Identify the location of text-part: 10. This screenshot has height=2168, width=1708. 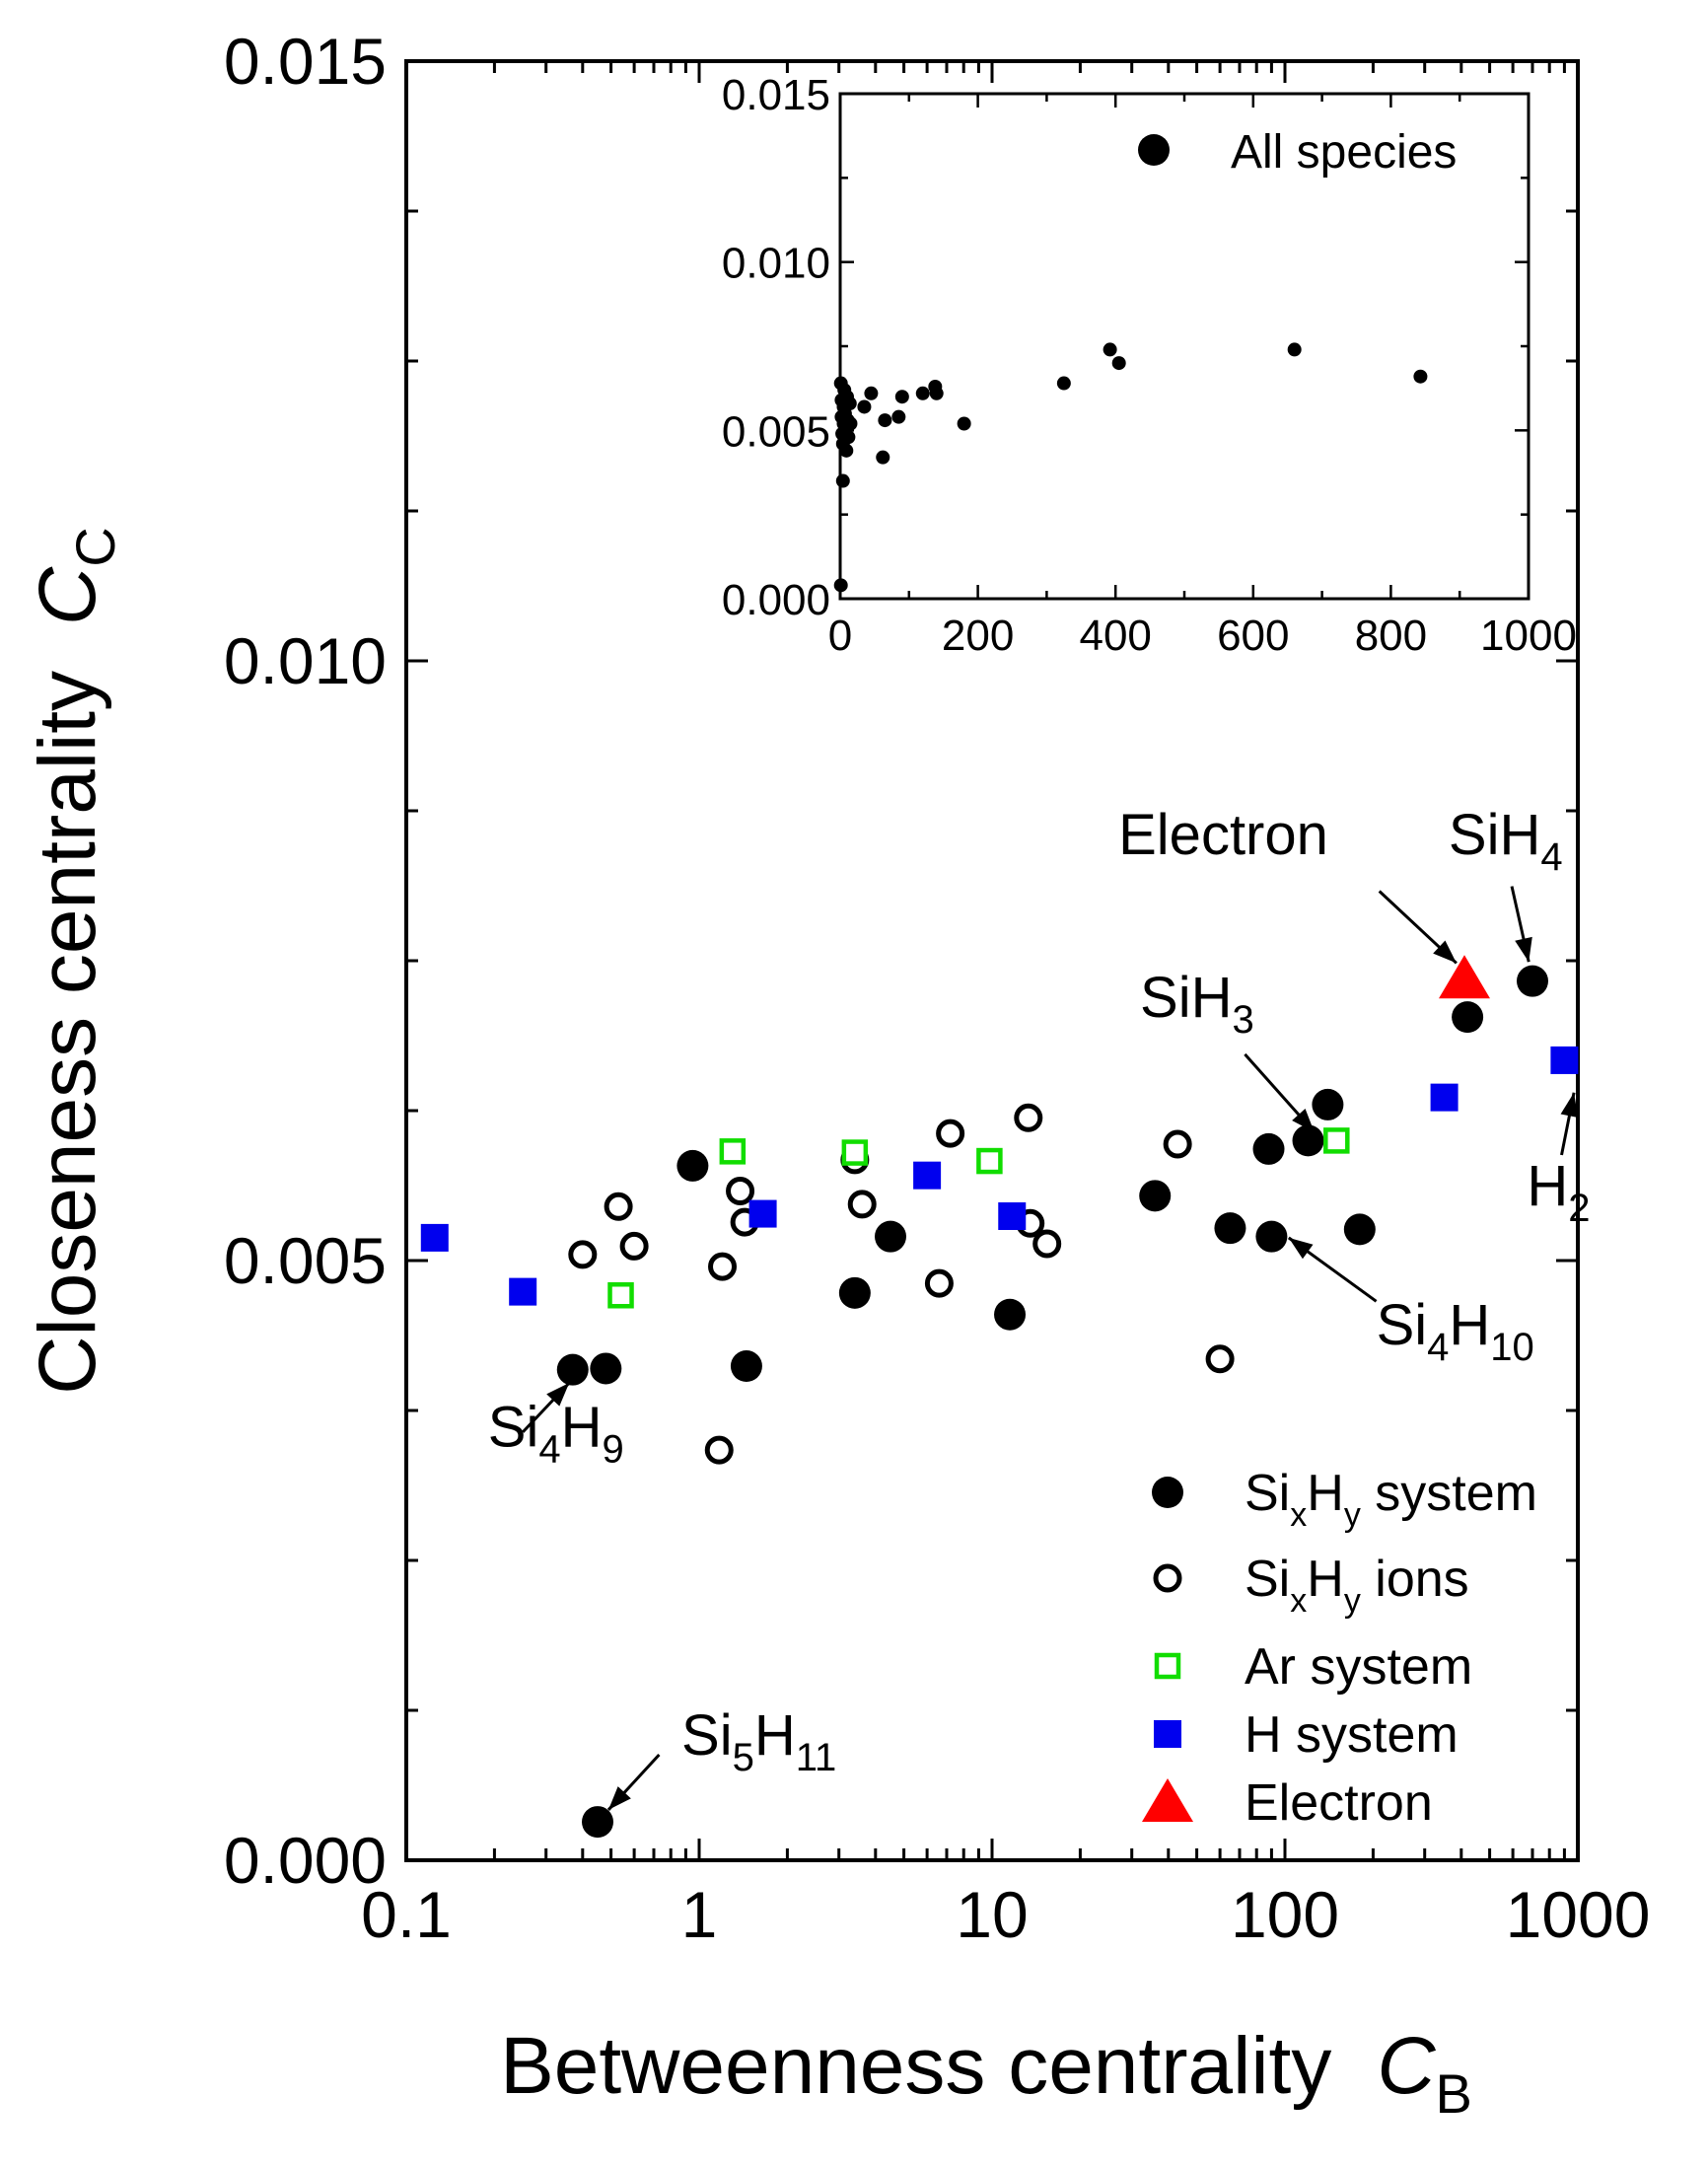
(1512, 1348).